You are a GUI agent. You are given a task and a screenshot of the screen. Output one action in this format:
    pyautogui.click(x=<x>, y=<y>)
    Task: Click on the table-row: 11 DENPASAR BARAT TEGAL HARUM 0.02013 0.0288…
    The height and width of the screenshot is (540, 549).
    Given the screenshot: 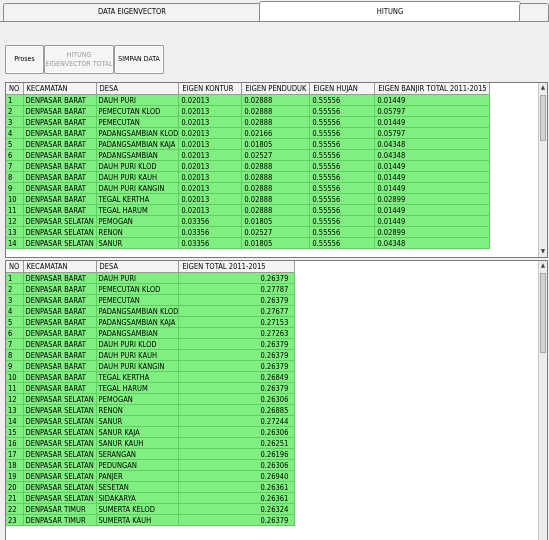 What is the action you would take?
    pyautogui.click(x=248, y=210)
    